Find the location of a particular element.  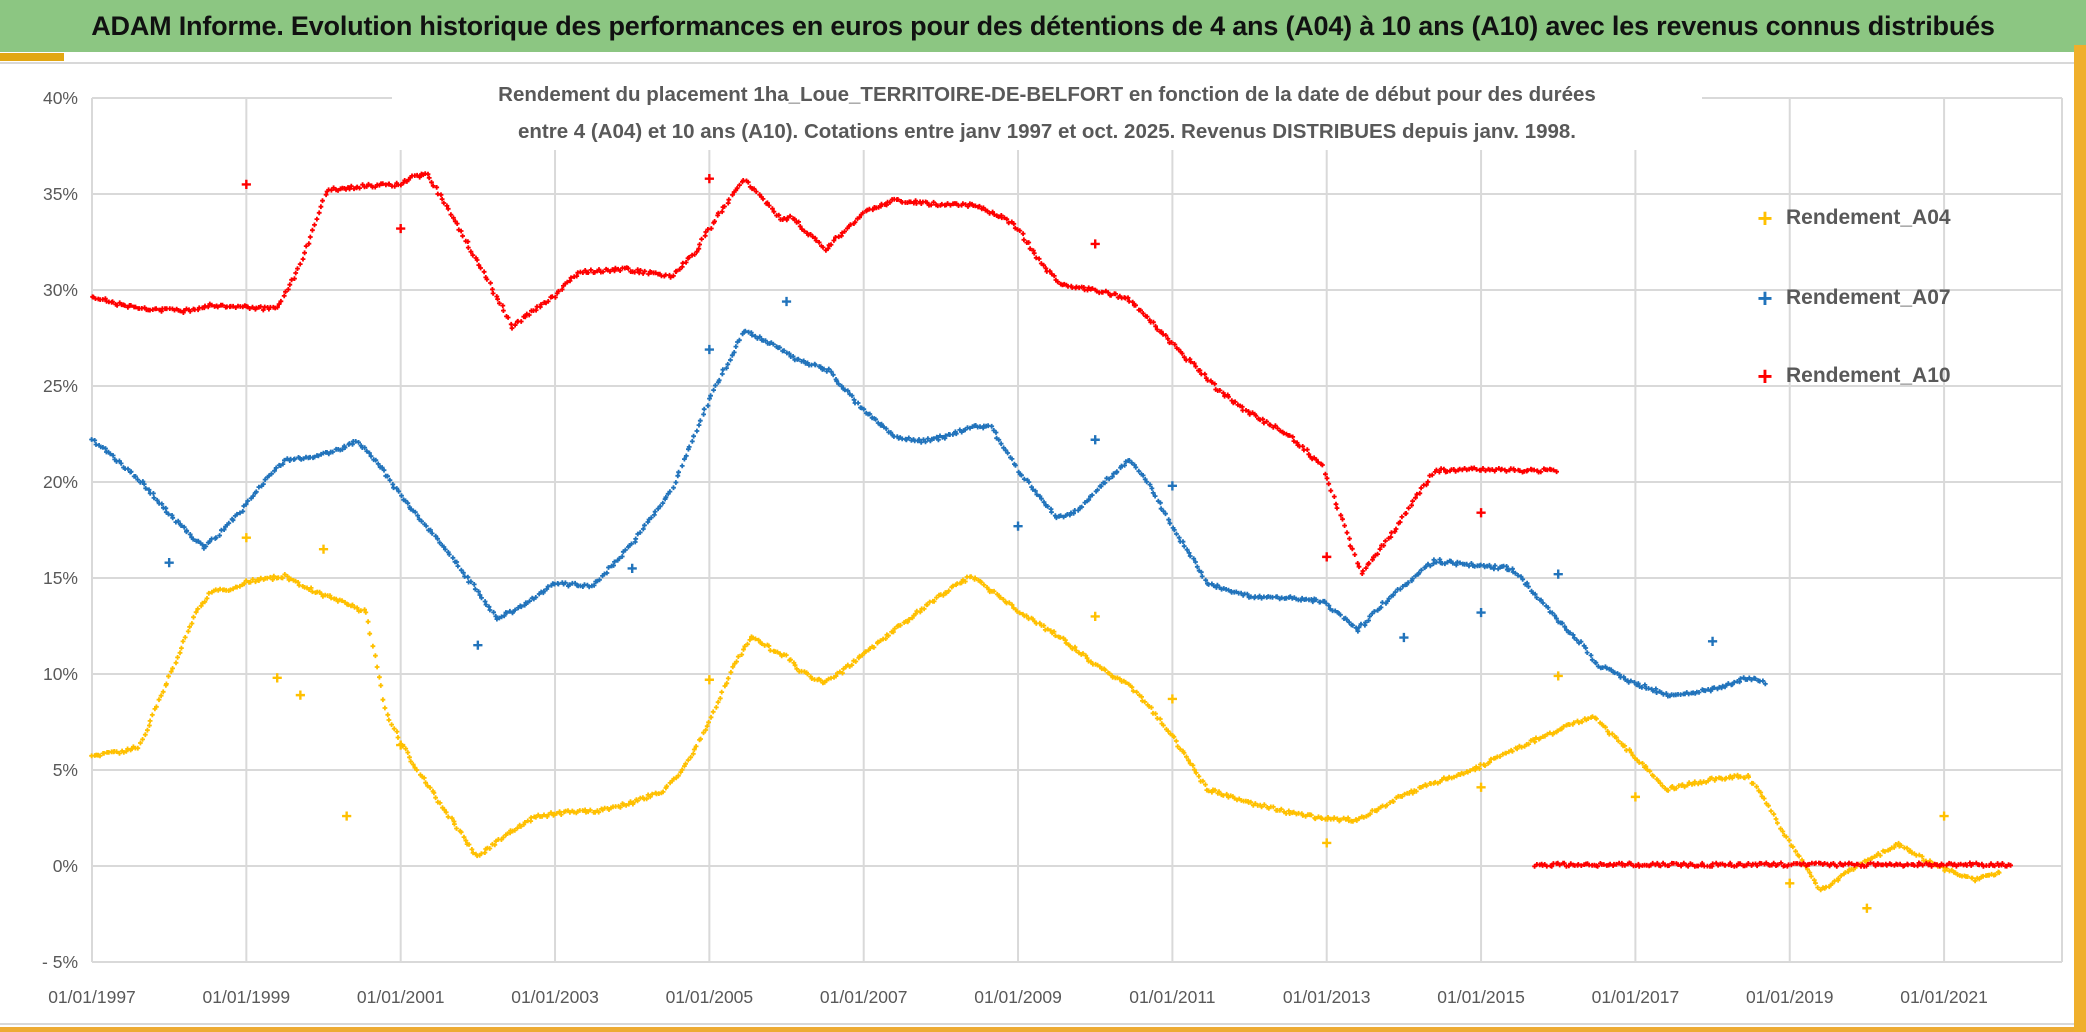

x-tick-label: 01/01/1999 is located at coordinates (247, 997).